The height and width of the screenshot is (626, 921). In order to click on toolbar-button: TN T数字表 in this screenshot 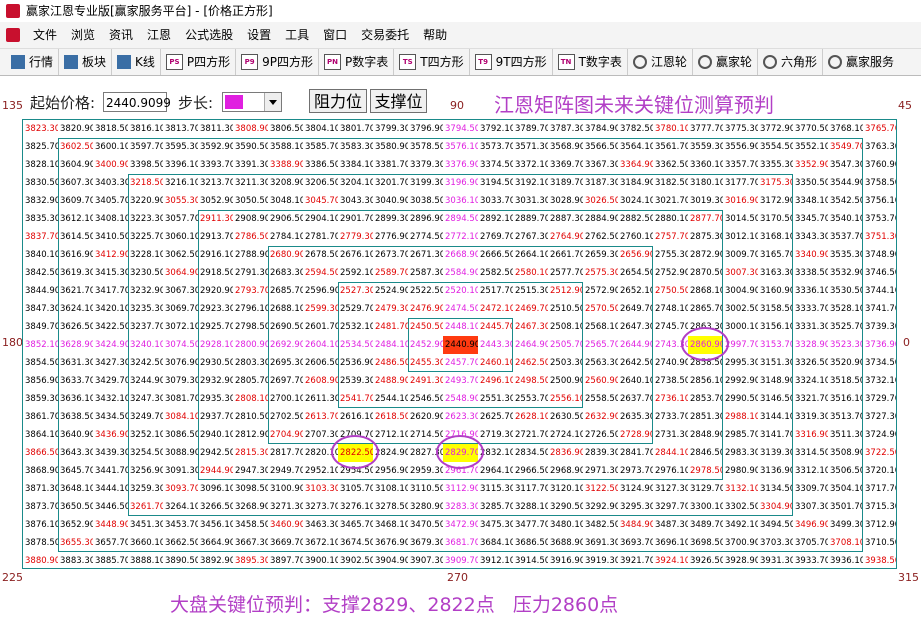, I will do `click(589, 62)`.